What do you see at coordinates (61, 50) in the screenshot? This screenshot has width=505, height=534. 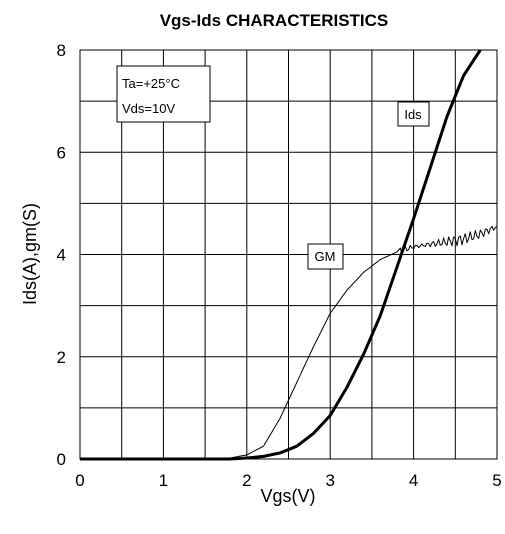 I see `y-tick-label: 8` at bounding box center [61, 50].